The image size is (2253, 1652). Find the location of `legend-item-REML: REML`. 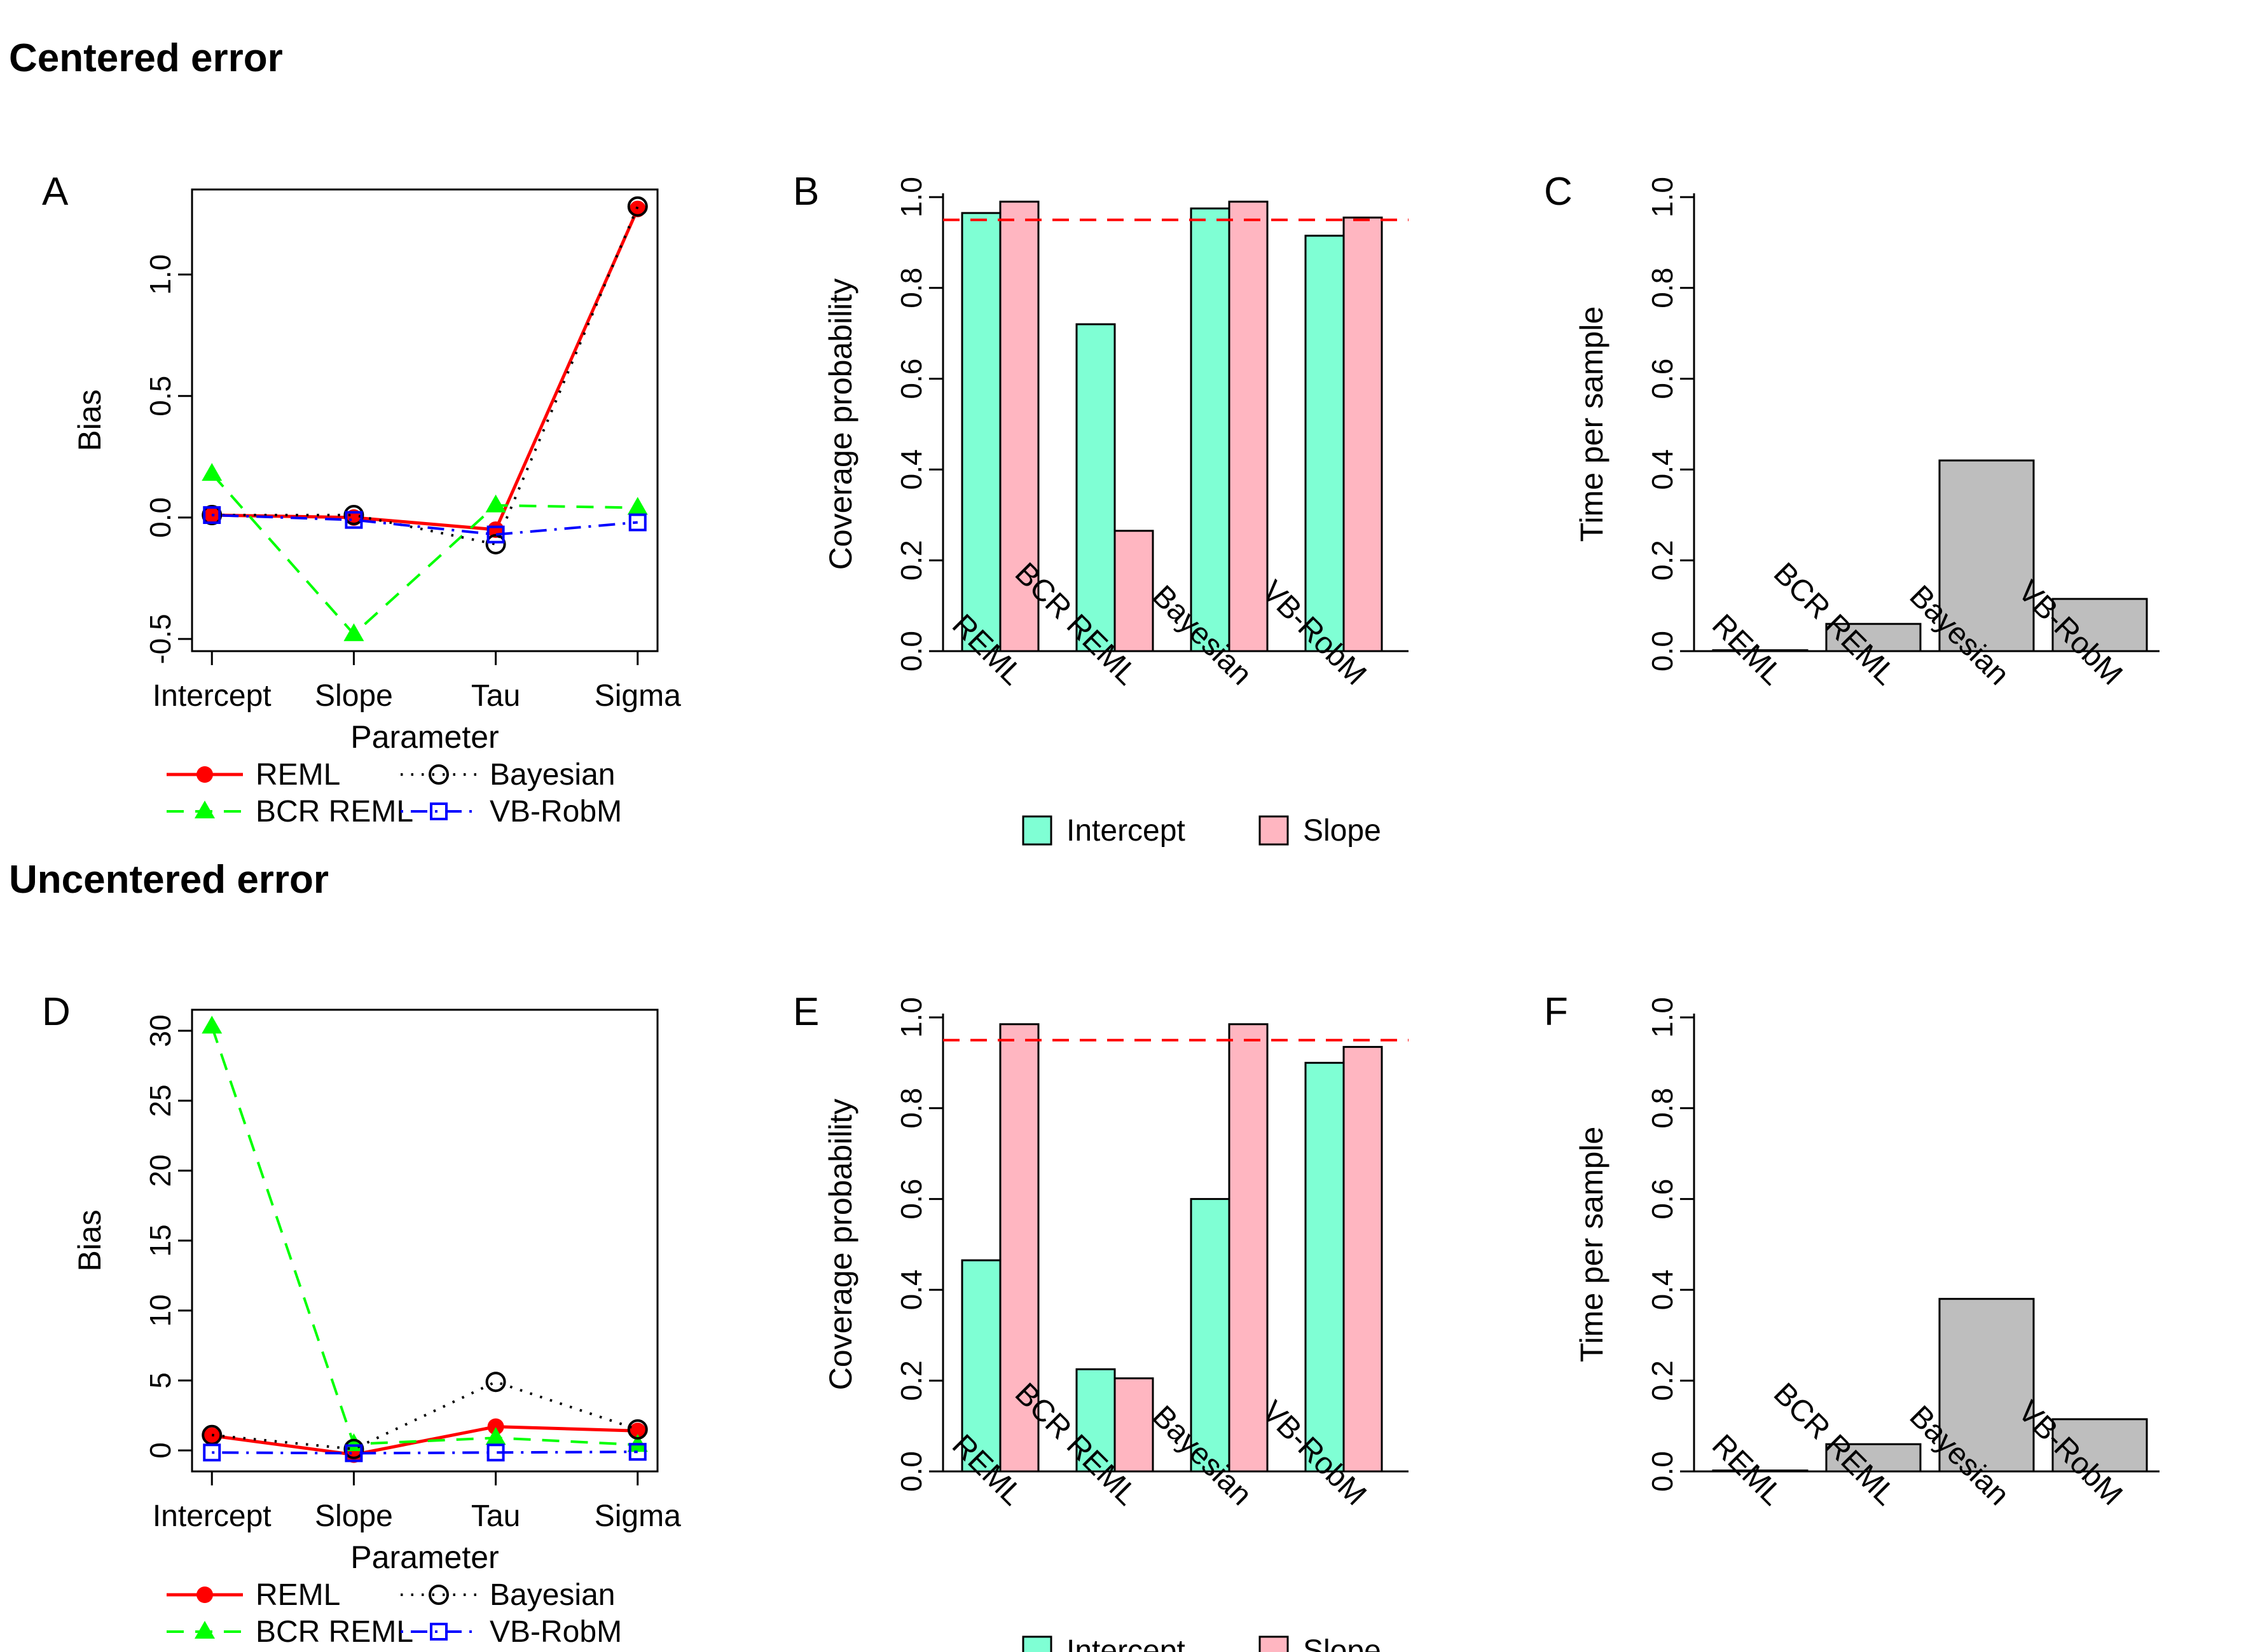

legend-item-REML: REML is located at coordinates (253, 1595).